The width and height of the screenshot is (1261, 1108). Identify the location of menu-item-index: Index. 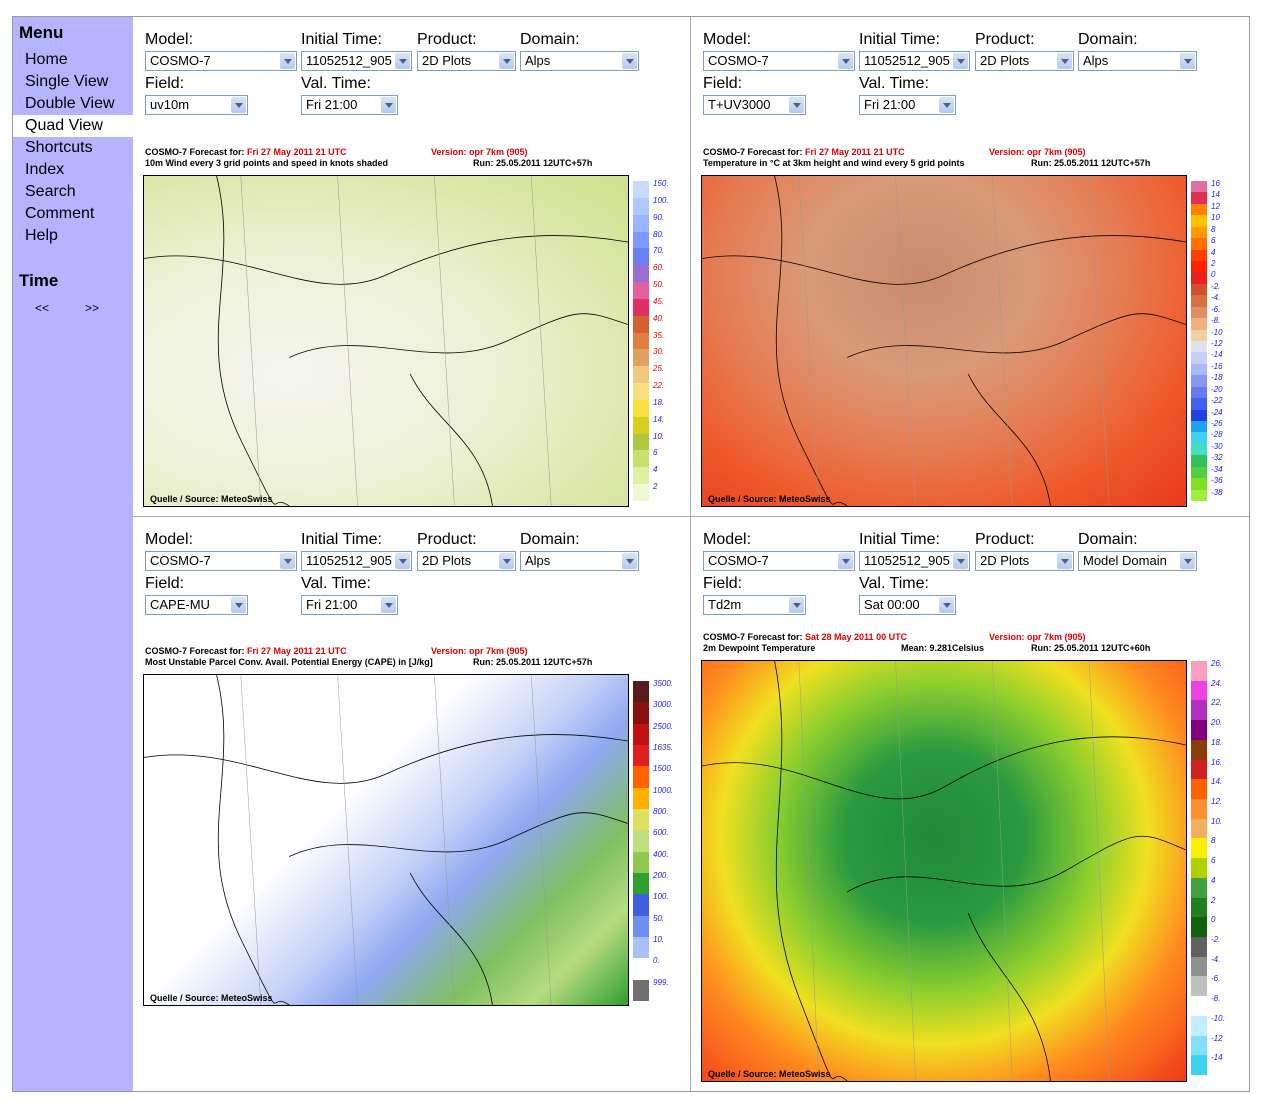
(45, 169).